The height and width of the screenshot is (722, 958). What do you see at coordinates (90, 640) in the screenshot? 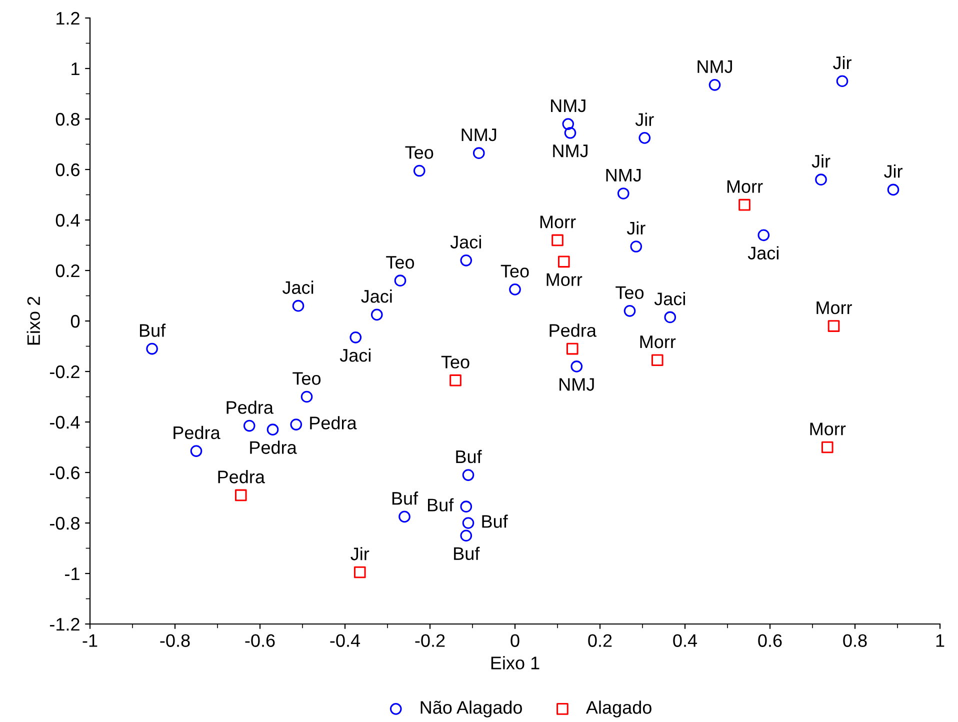
I see `x-tick-label: -1` at bounding box center [90, 640].